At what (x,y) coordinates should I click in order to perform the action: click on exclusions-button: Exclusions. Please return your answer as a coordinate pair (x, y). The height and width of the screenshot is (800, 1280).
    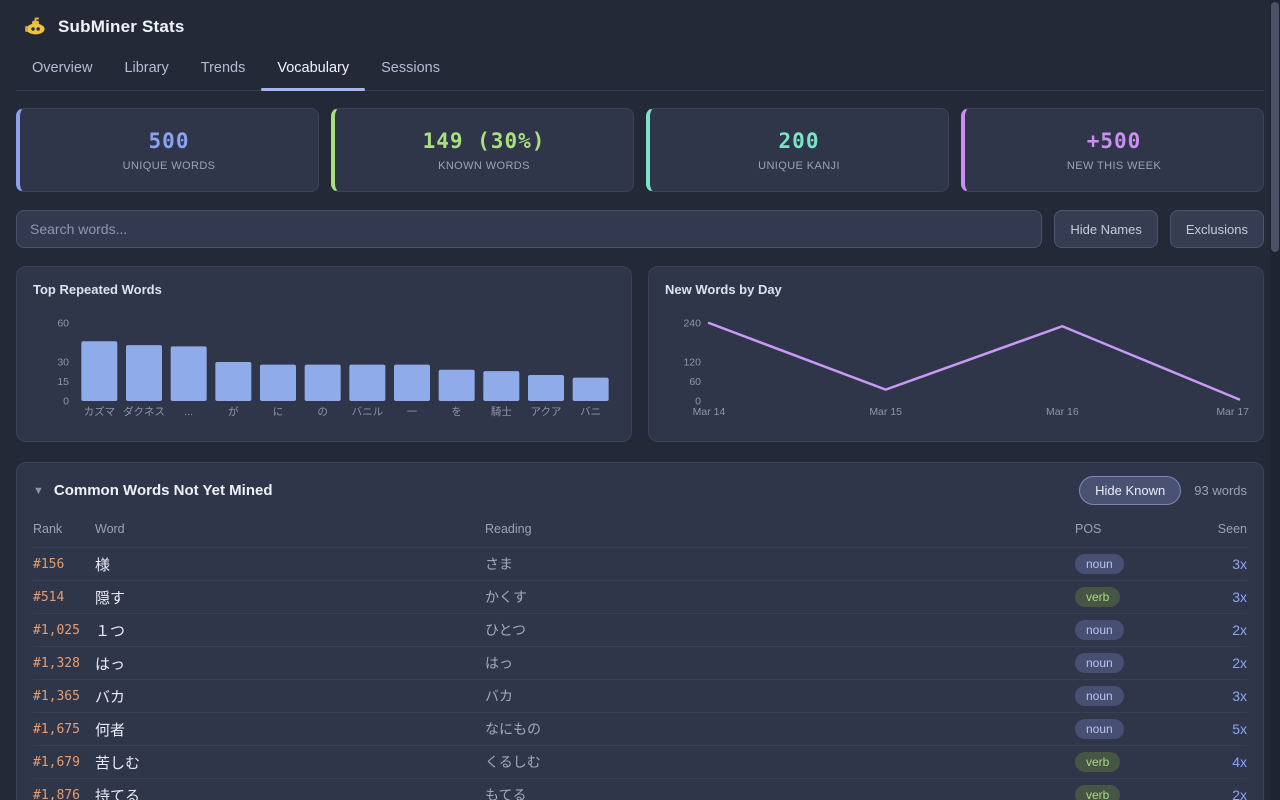
    Looking at the image, I should click on (1216, 229).